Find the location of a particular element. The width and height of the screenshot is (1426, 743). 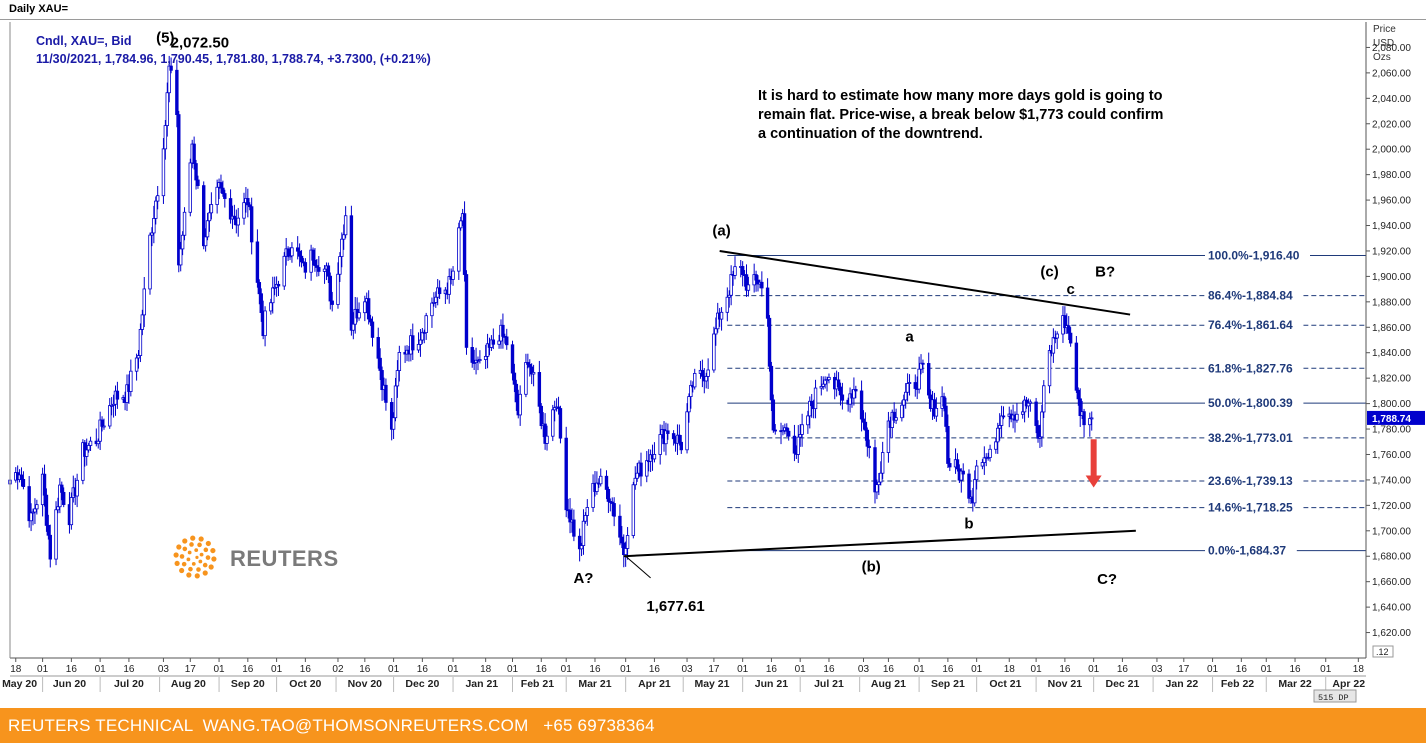

scale-status-box is located at coordinates (1335, 696).